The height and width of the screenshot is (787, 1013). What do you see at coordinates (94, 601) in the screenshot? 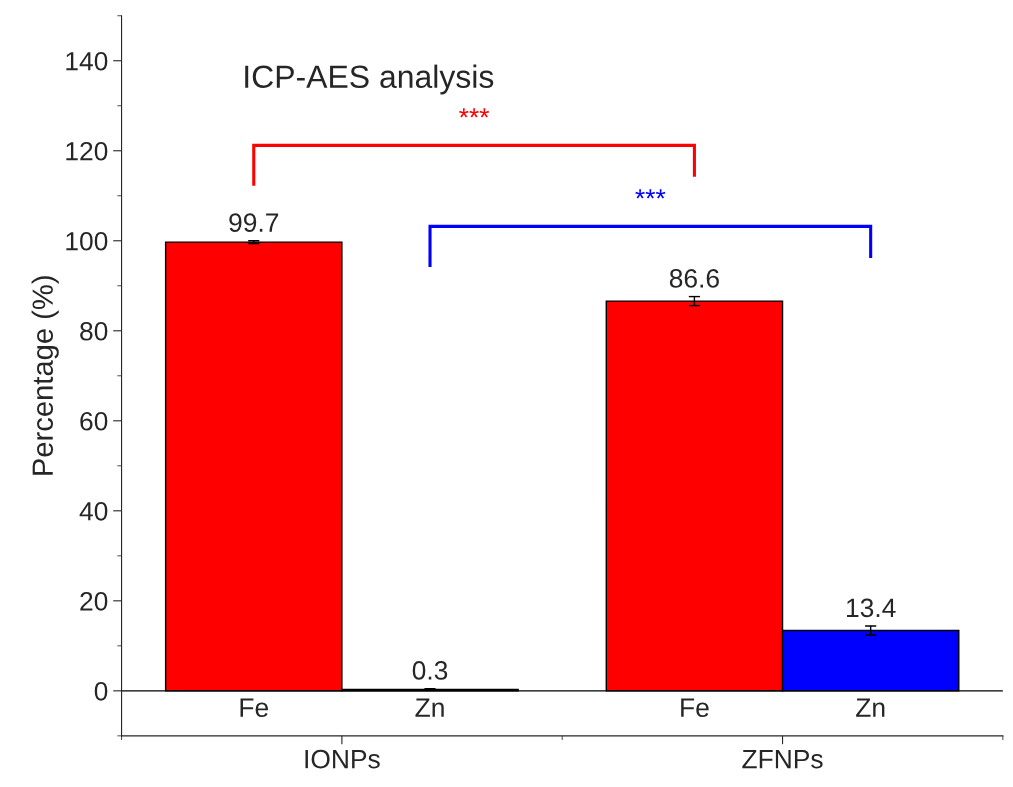
I see `y-tick-label: 20` at bounding box center [94, 601].